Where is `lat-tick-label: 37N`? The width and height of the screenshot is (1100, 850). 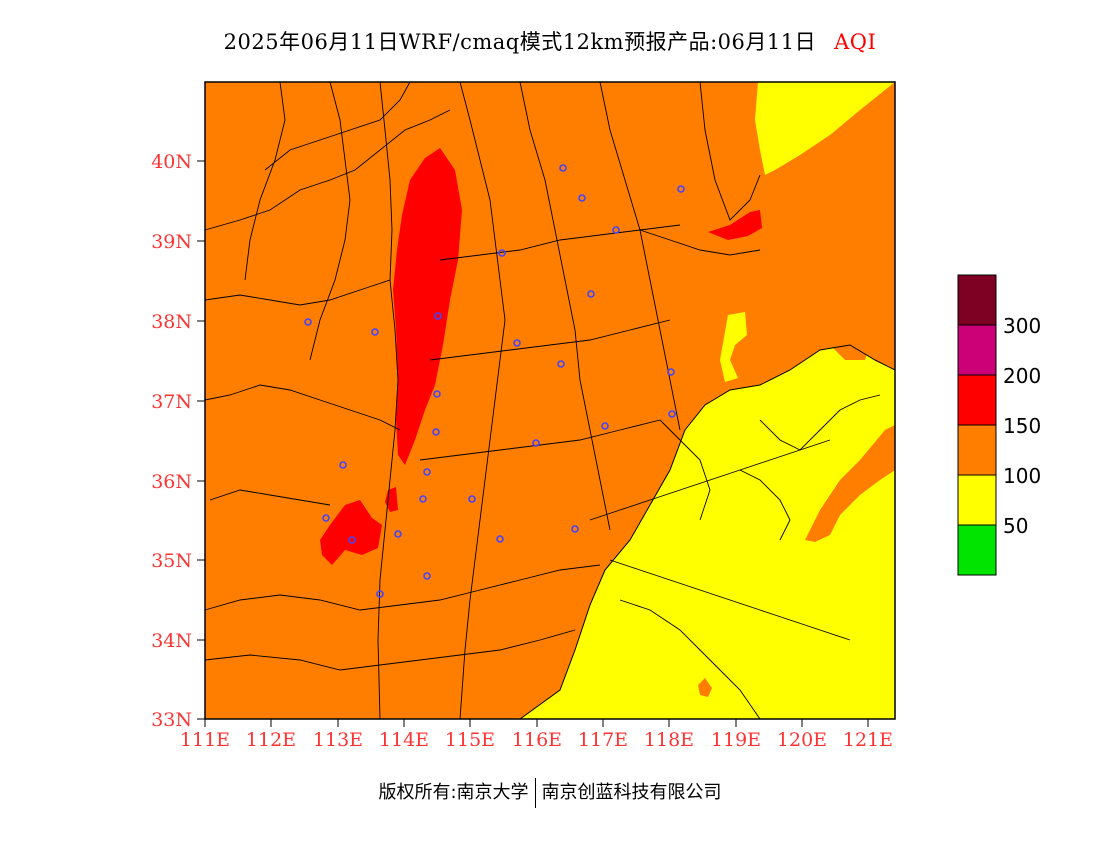
lat-tick-label: 37N is located at coordinates (171, 402).